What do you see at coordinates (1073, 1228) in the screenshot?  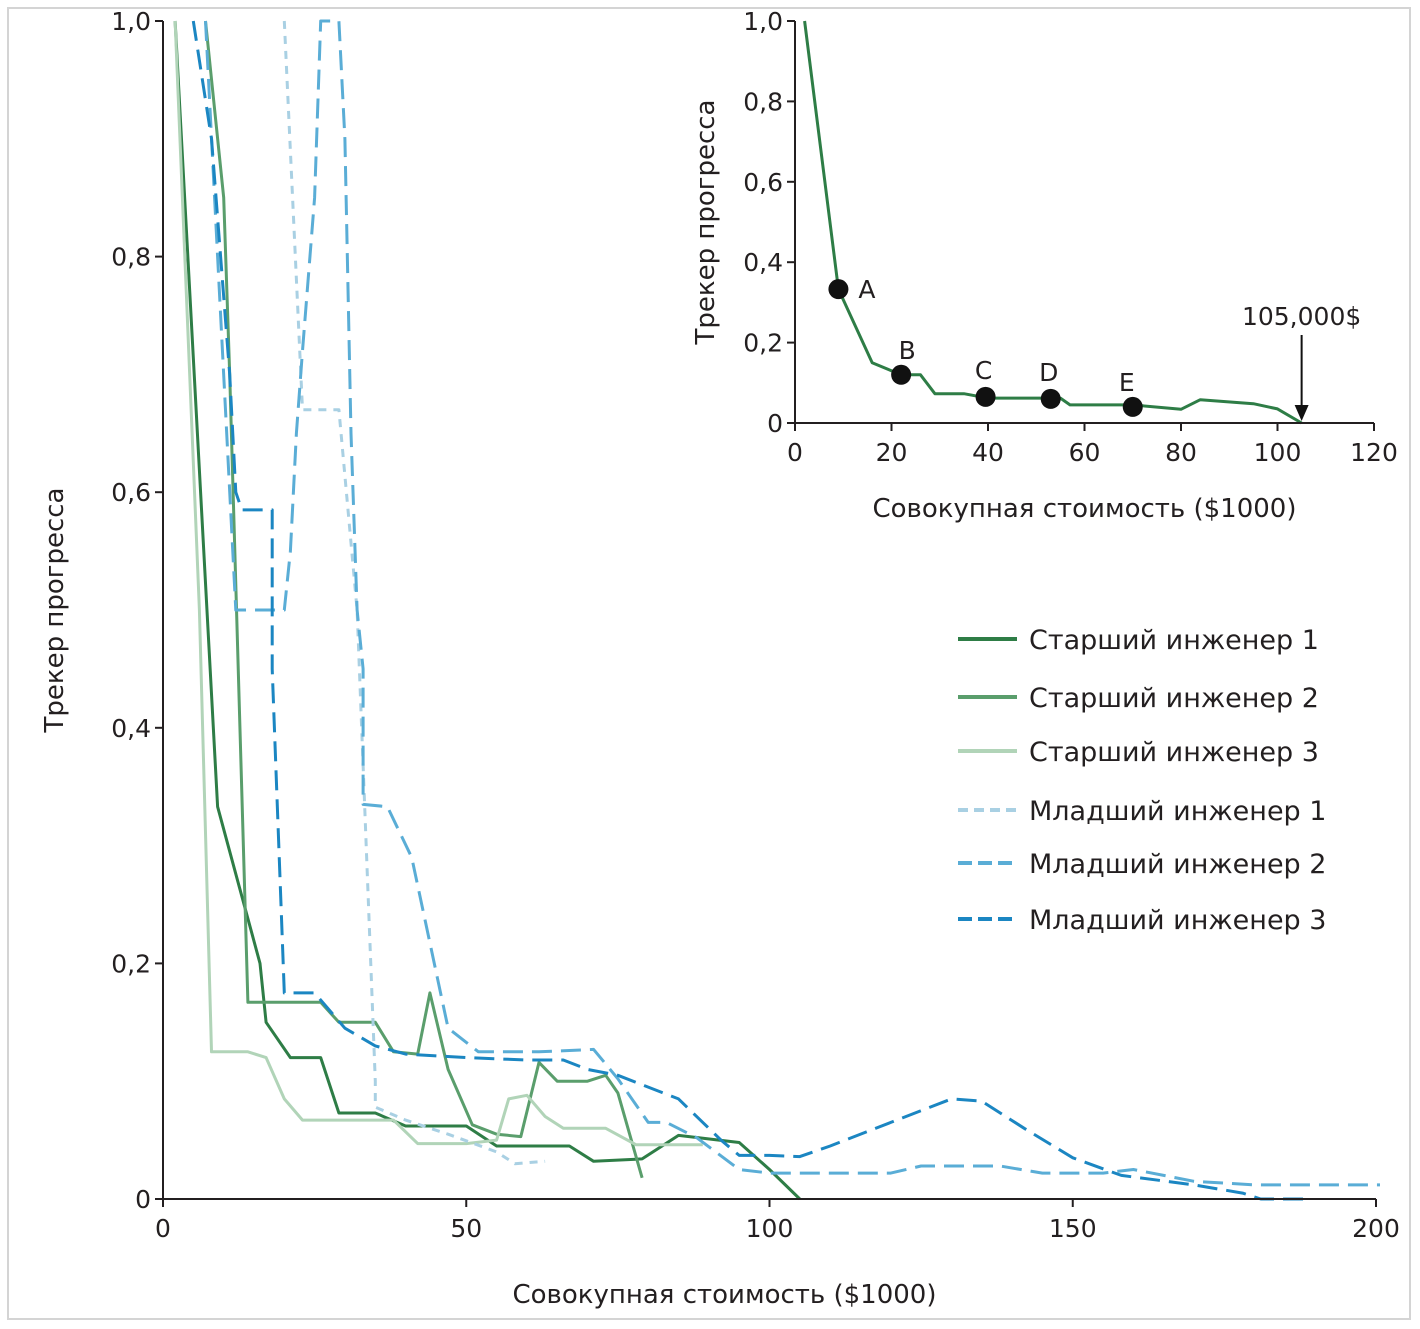 I see `x-tick-label: 150` at bounding box center [1073, 1228].